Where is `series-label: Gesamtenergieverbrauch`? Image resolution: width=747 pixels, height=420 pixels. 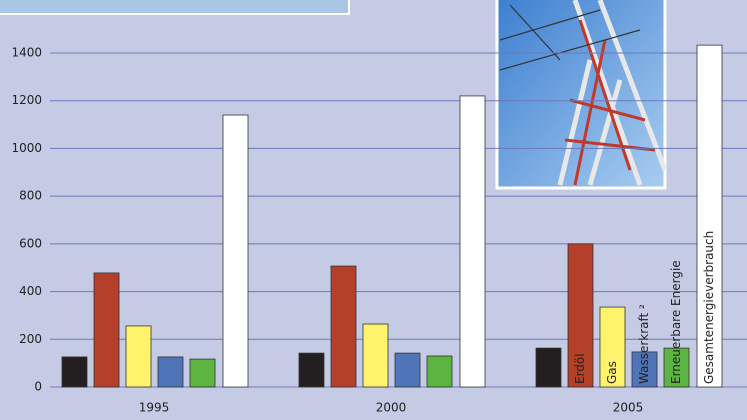
series-label: Gesamtenergieverbrauch is located at coordinates (709, 307).